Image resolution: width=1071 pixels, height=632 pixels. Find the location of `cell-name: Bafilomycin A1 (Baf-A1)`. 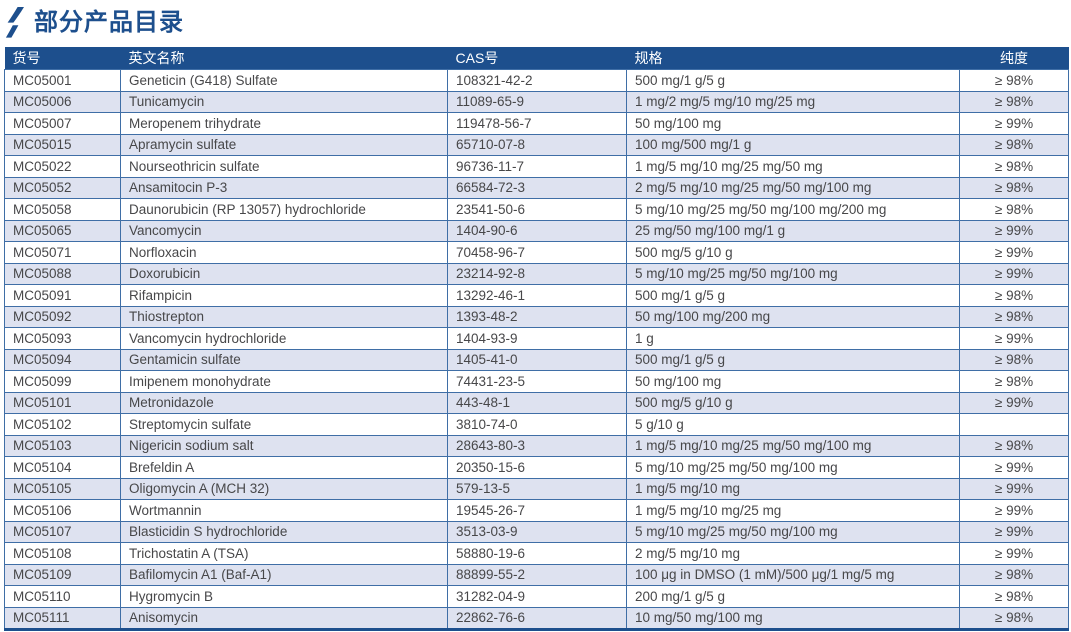

cell-name: Bafilomycin A1 (Baf-A1) is located at coordinates (284, 574).